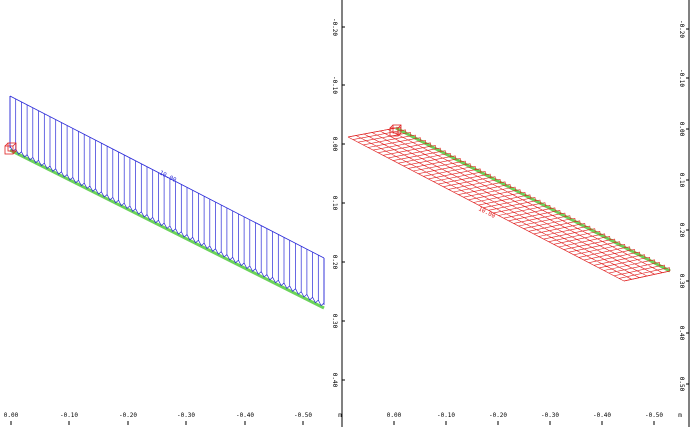 The height and width of the screenshot is (432, 690). Describe the element at coordinates (681, 230) in the screenshot. I see `right-y-tick-label: 0.20` at that location.